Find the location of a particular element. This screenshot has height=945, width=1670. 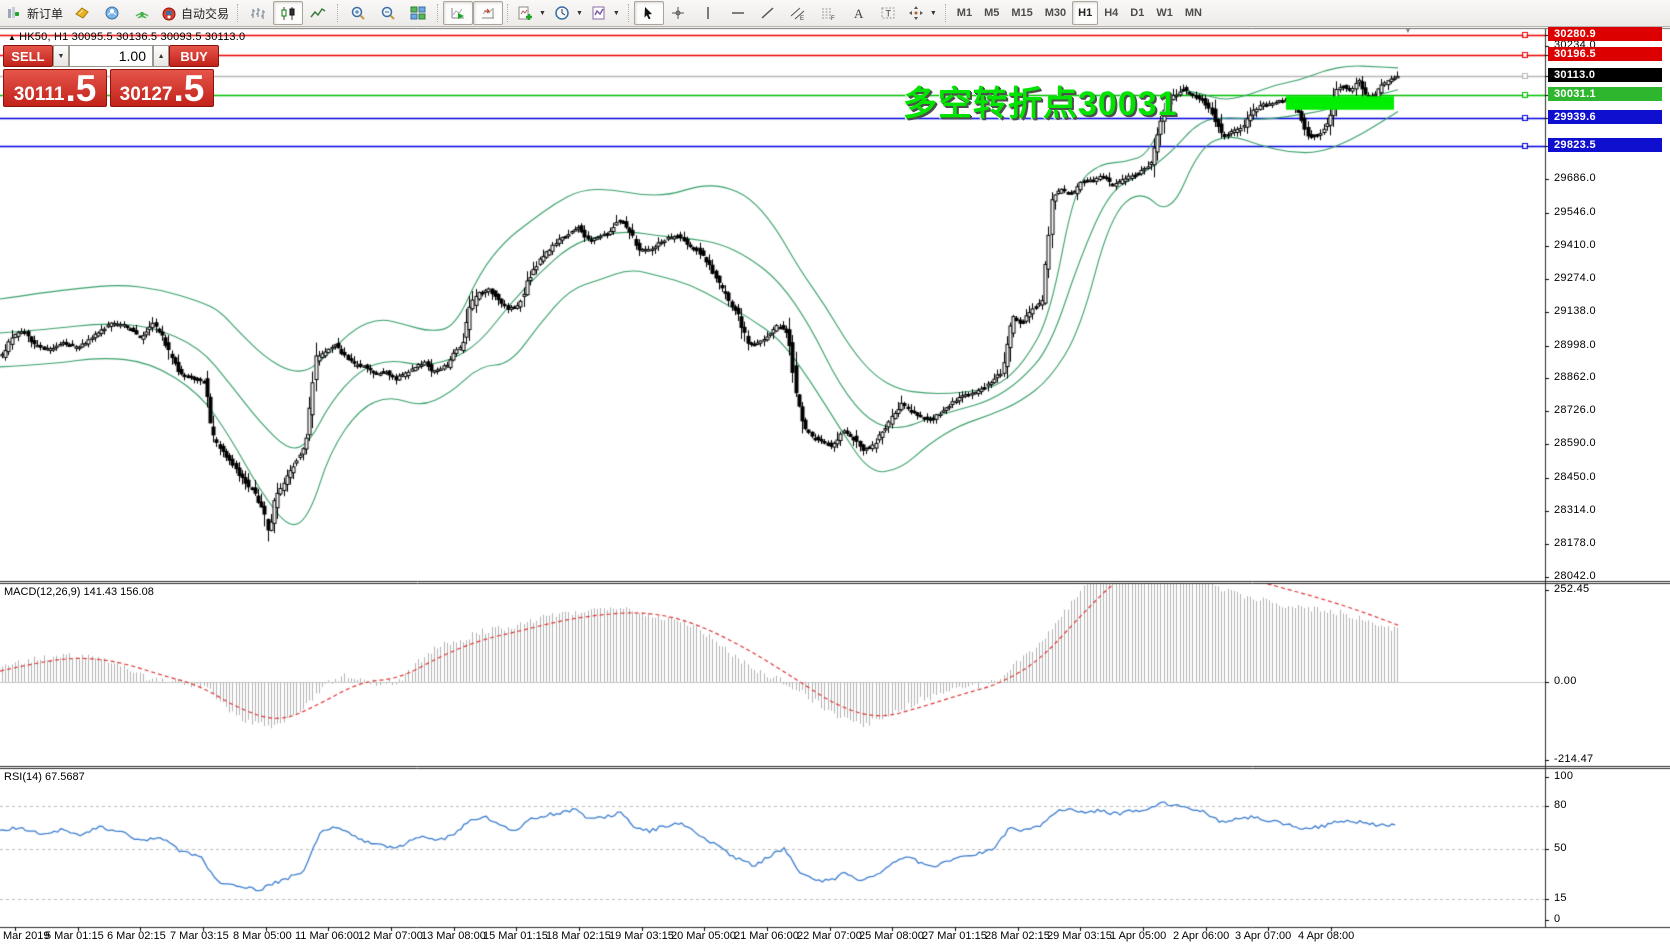

sell-button: SELL is located at coordinates (28, 56).